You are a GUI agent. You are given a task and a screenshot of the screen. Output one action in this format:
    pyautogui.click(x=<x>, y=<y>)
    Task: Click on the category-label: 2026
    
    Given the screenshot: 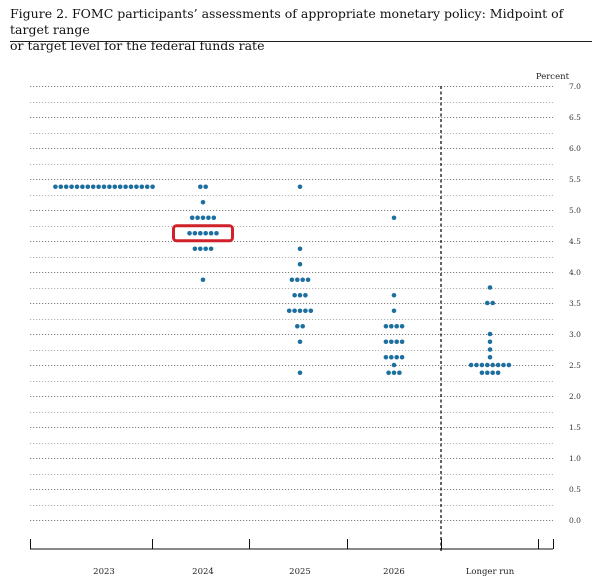 What is the action you would take?
    pyautogui.click(x=394, y=572)
    